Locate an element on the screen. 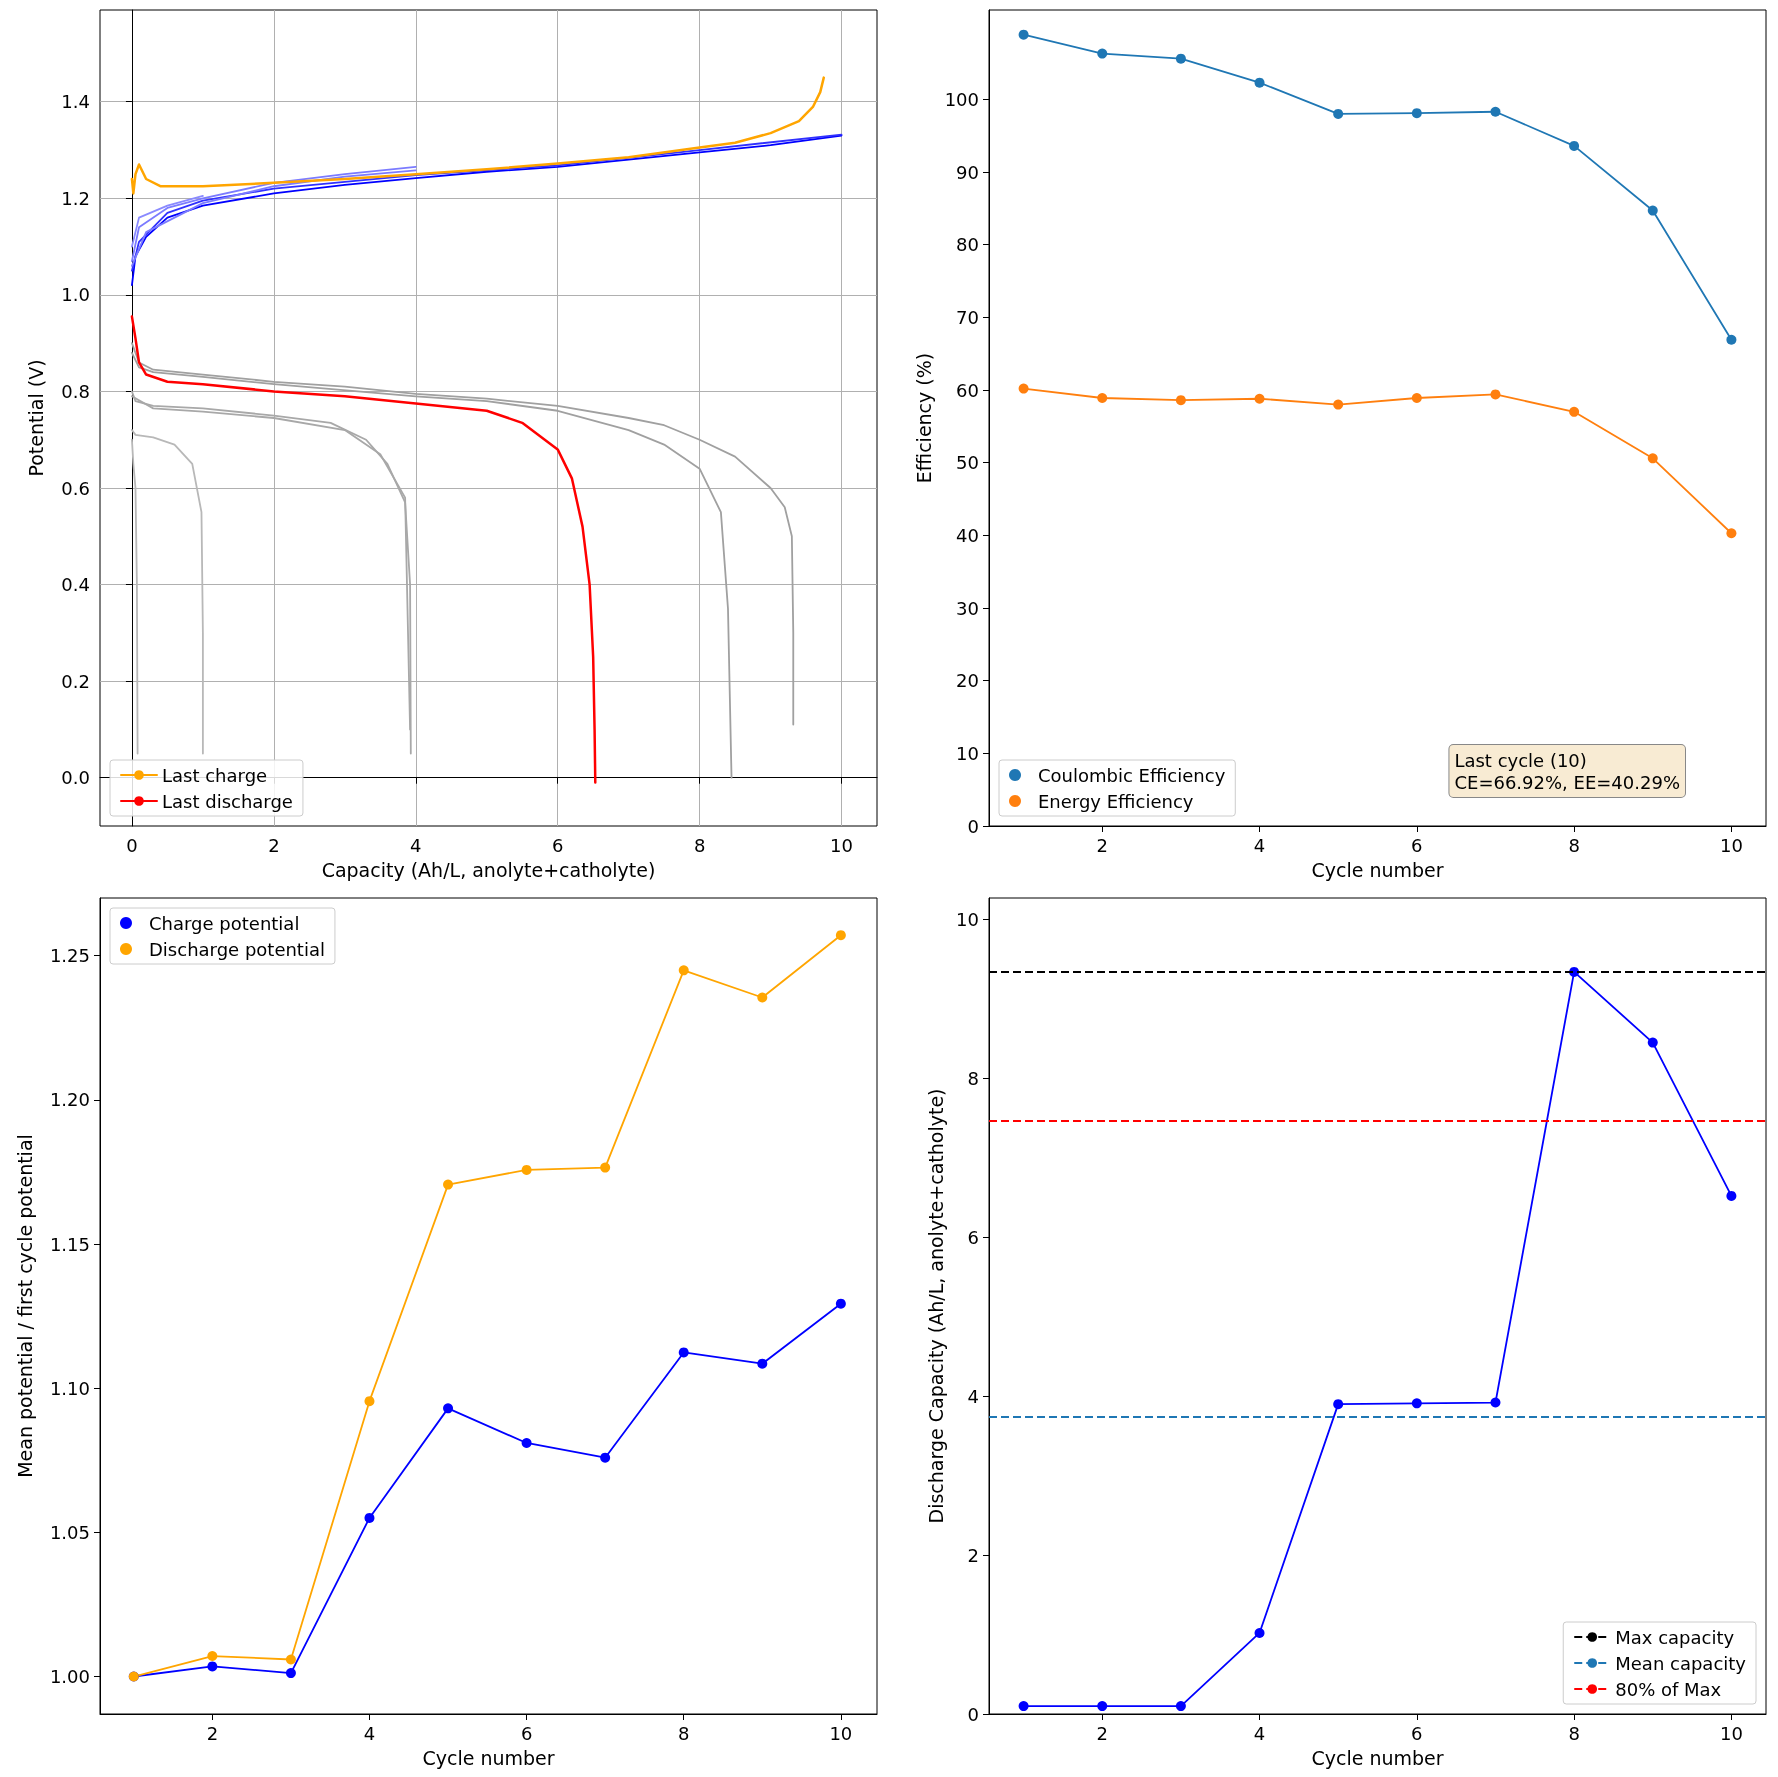 The height and width of the screenshot is (1777, 1778). y-tick-label: 1.4 is located at coordinates (75, 102).